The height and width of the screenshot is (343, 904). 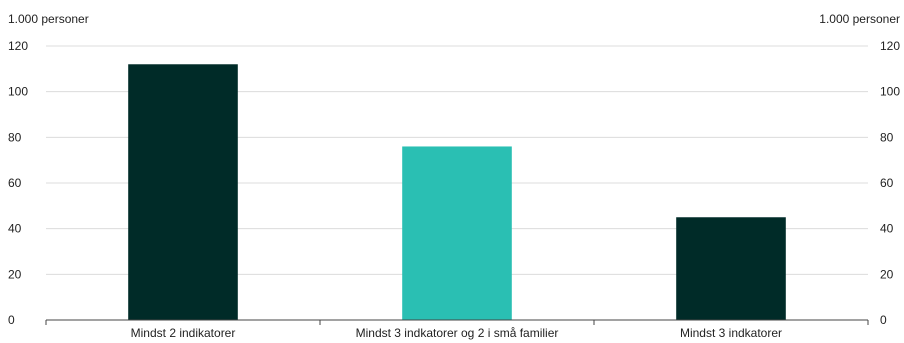 I want to click on y-tick-label-right: 100, so click(x=890, y=92).